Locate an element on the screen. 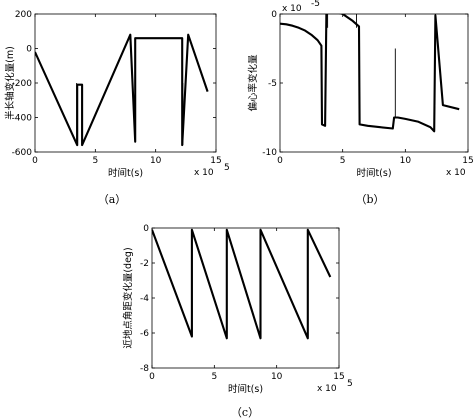  y-tick-label: 200 is located at coordinates (23, 15).